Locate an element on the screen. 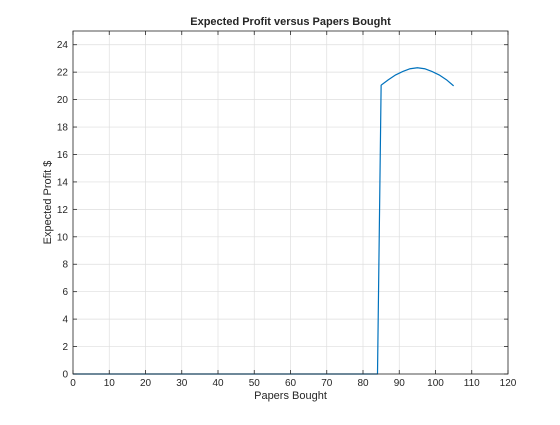  y-tick-label: 6 is located at coordinates (65, 292).